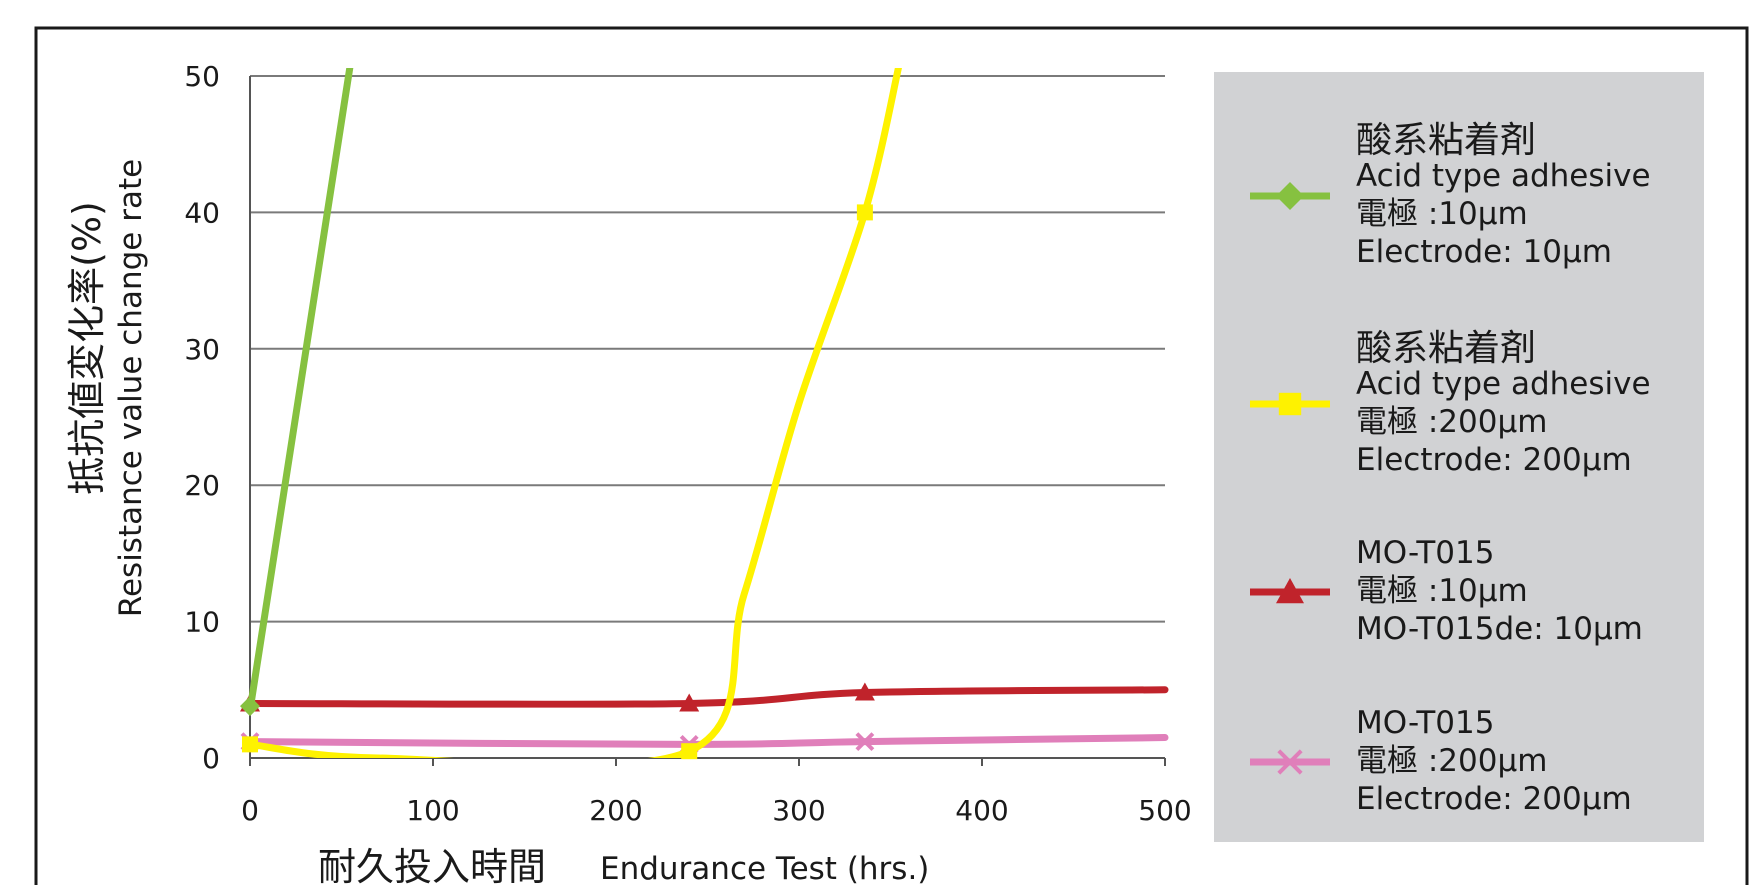  I want to click on x-tick-label: 400, so click(981, 810).